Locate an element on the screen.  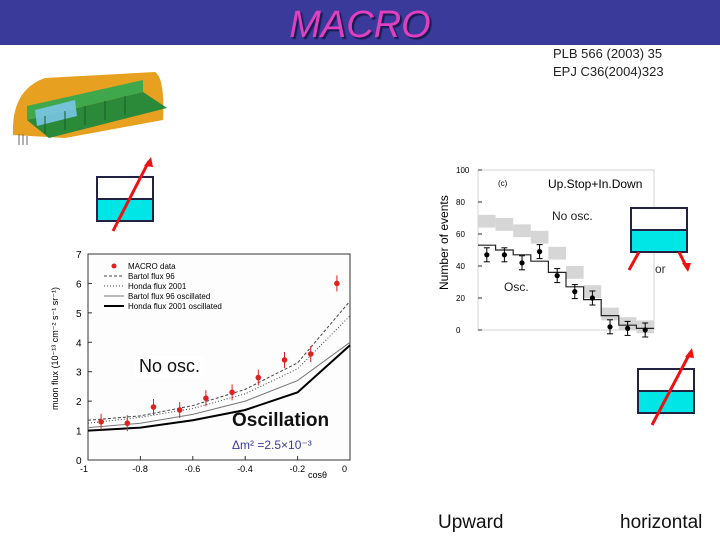
macro-detector-illustration is located at coordinates (89, 108).